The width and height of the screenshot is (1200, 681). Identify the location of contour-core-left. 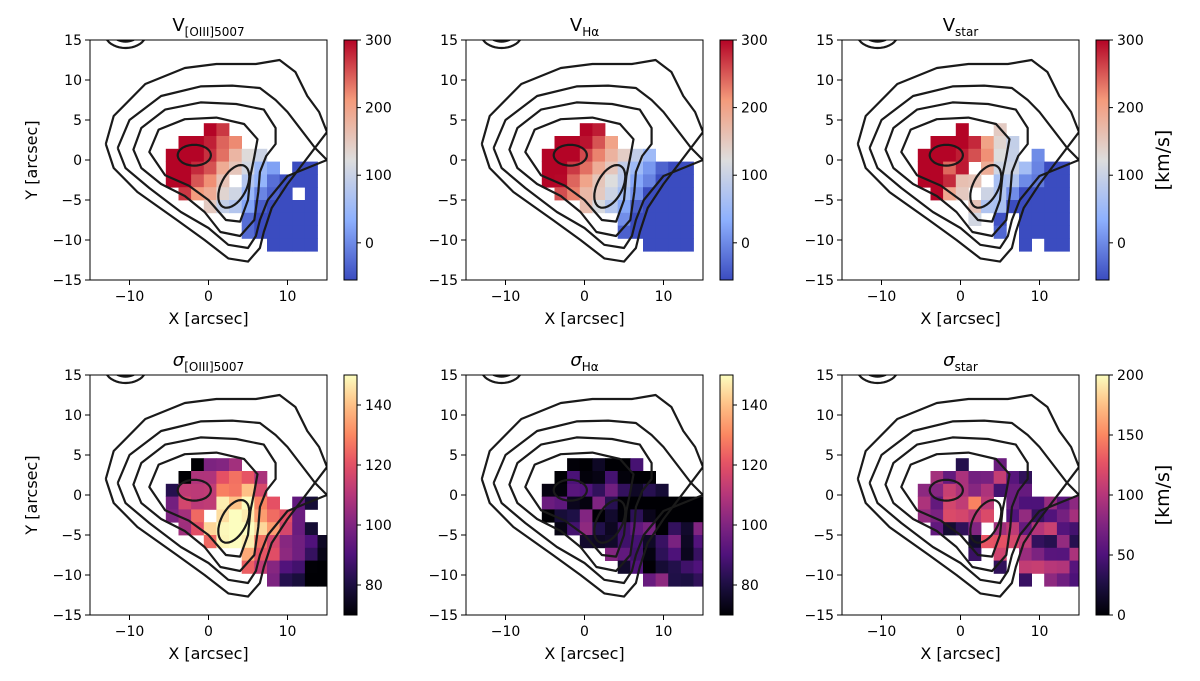
(570, 490).